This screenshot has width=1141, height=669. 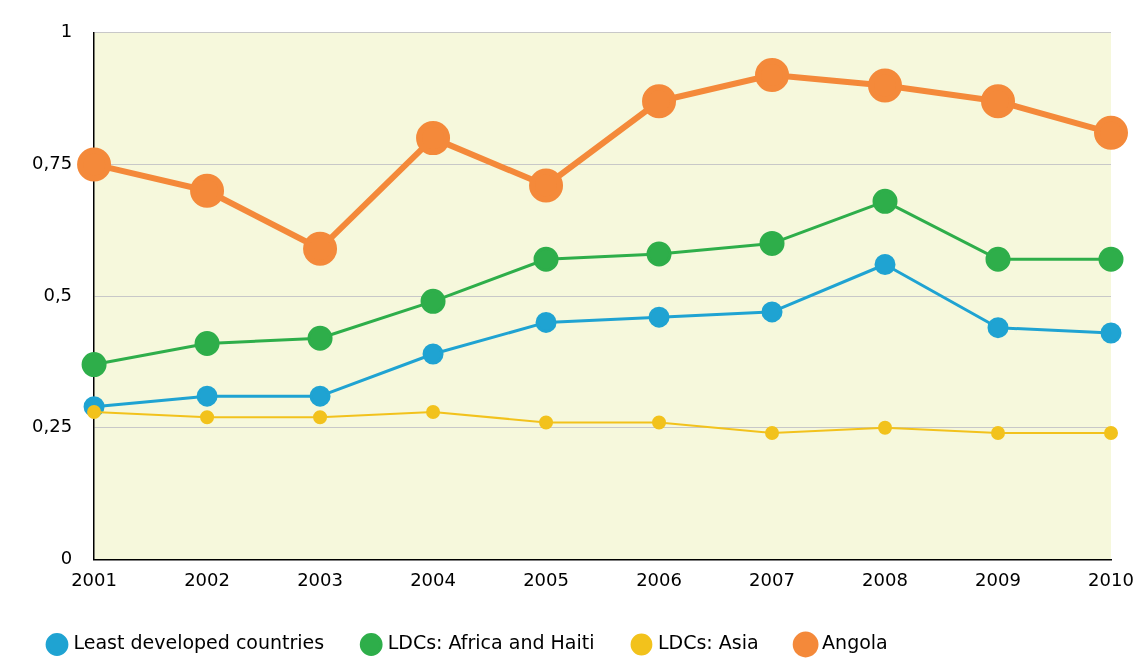 What do you see at coordinates (66, 558) in the screenshot?
I see `y-tick-label: 0` at bounding box center [66, 558].